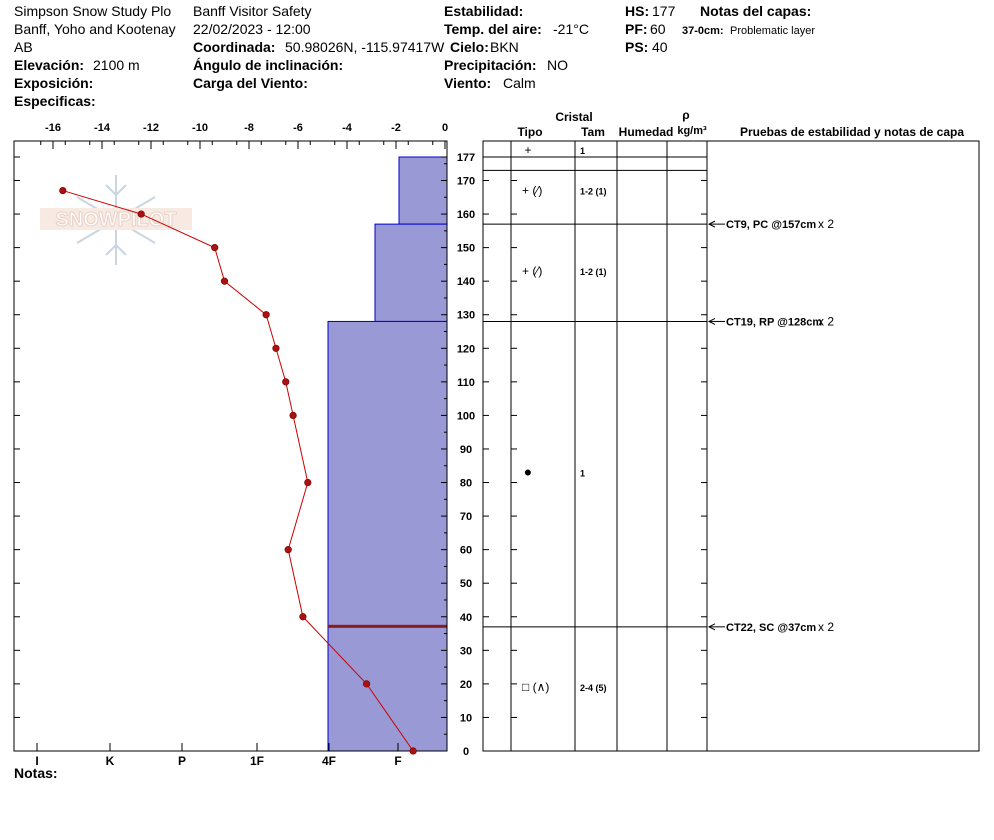 Image resolution: width=994 pixels, height=840 pixels. I want to click on stability-label: Estabilidad:, so click(484, 11).